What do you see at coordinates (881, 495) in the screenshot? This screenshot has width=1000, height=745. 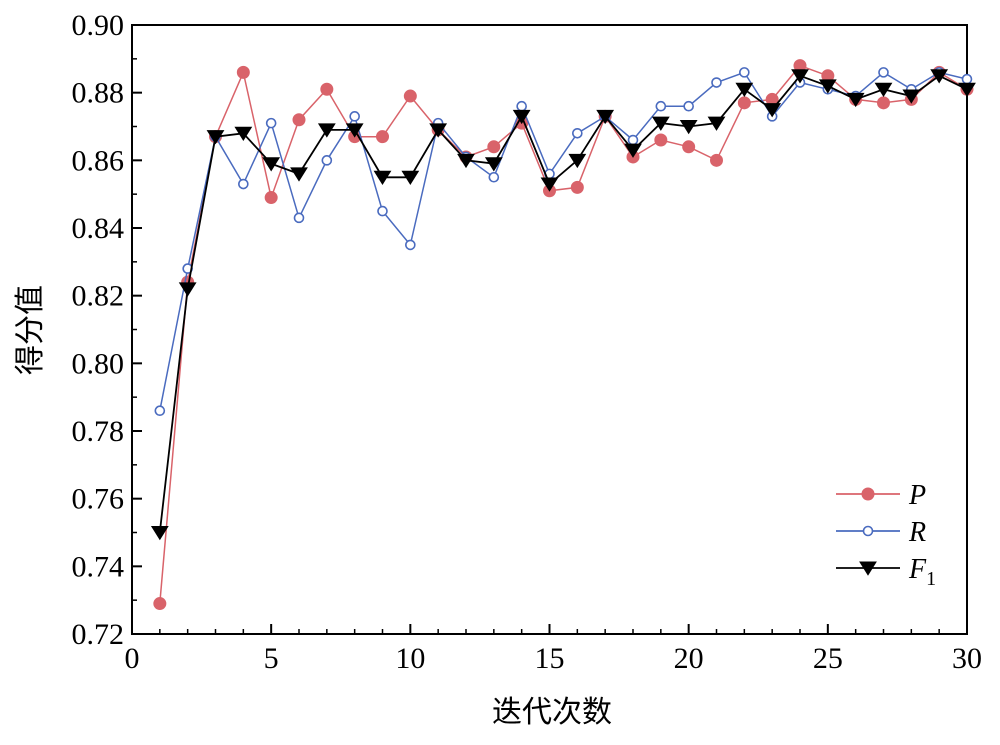 I see `legend-item-P: P` at bounding box center [881, 495].